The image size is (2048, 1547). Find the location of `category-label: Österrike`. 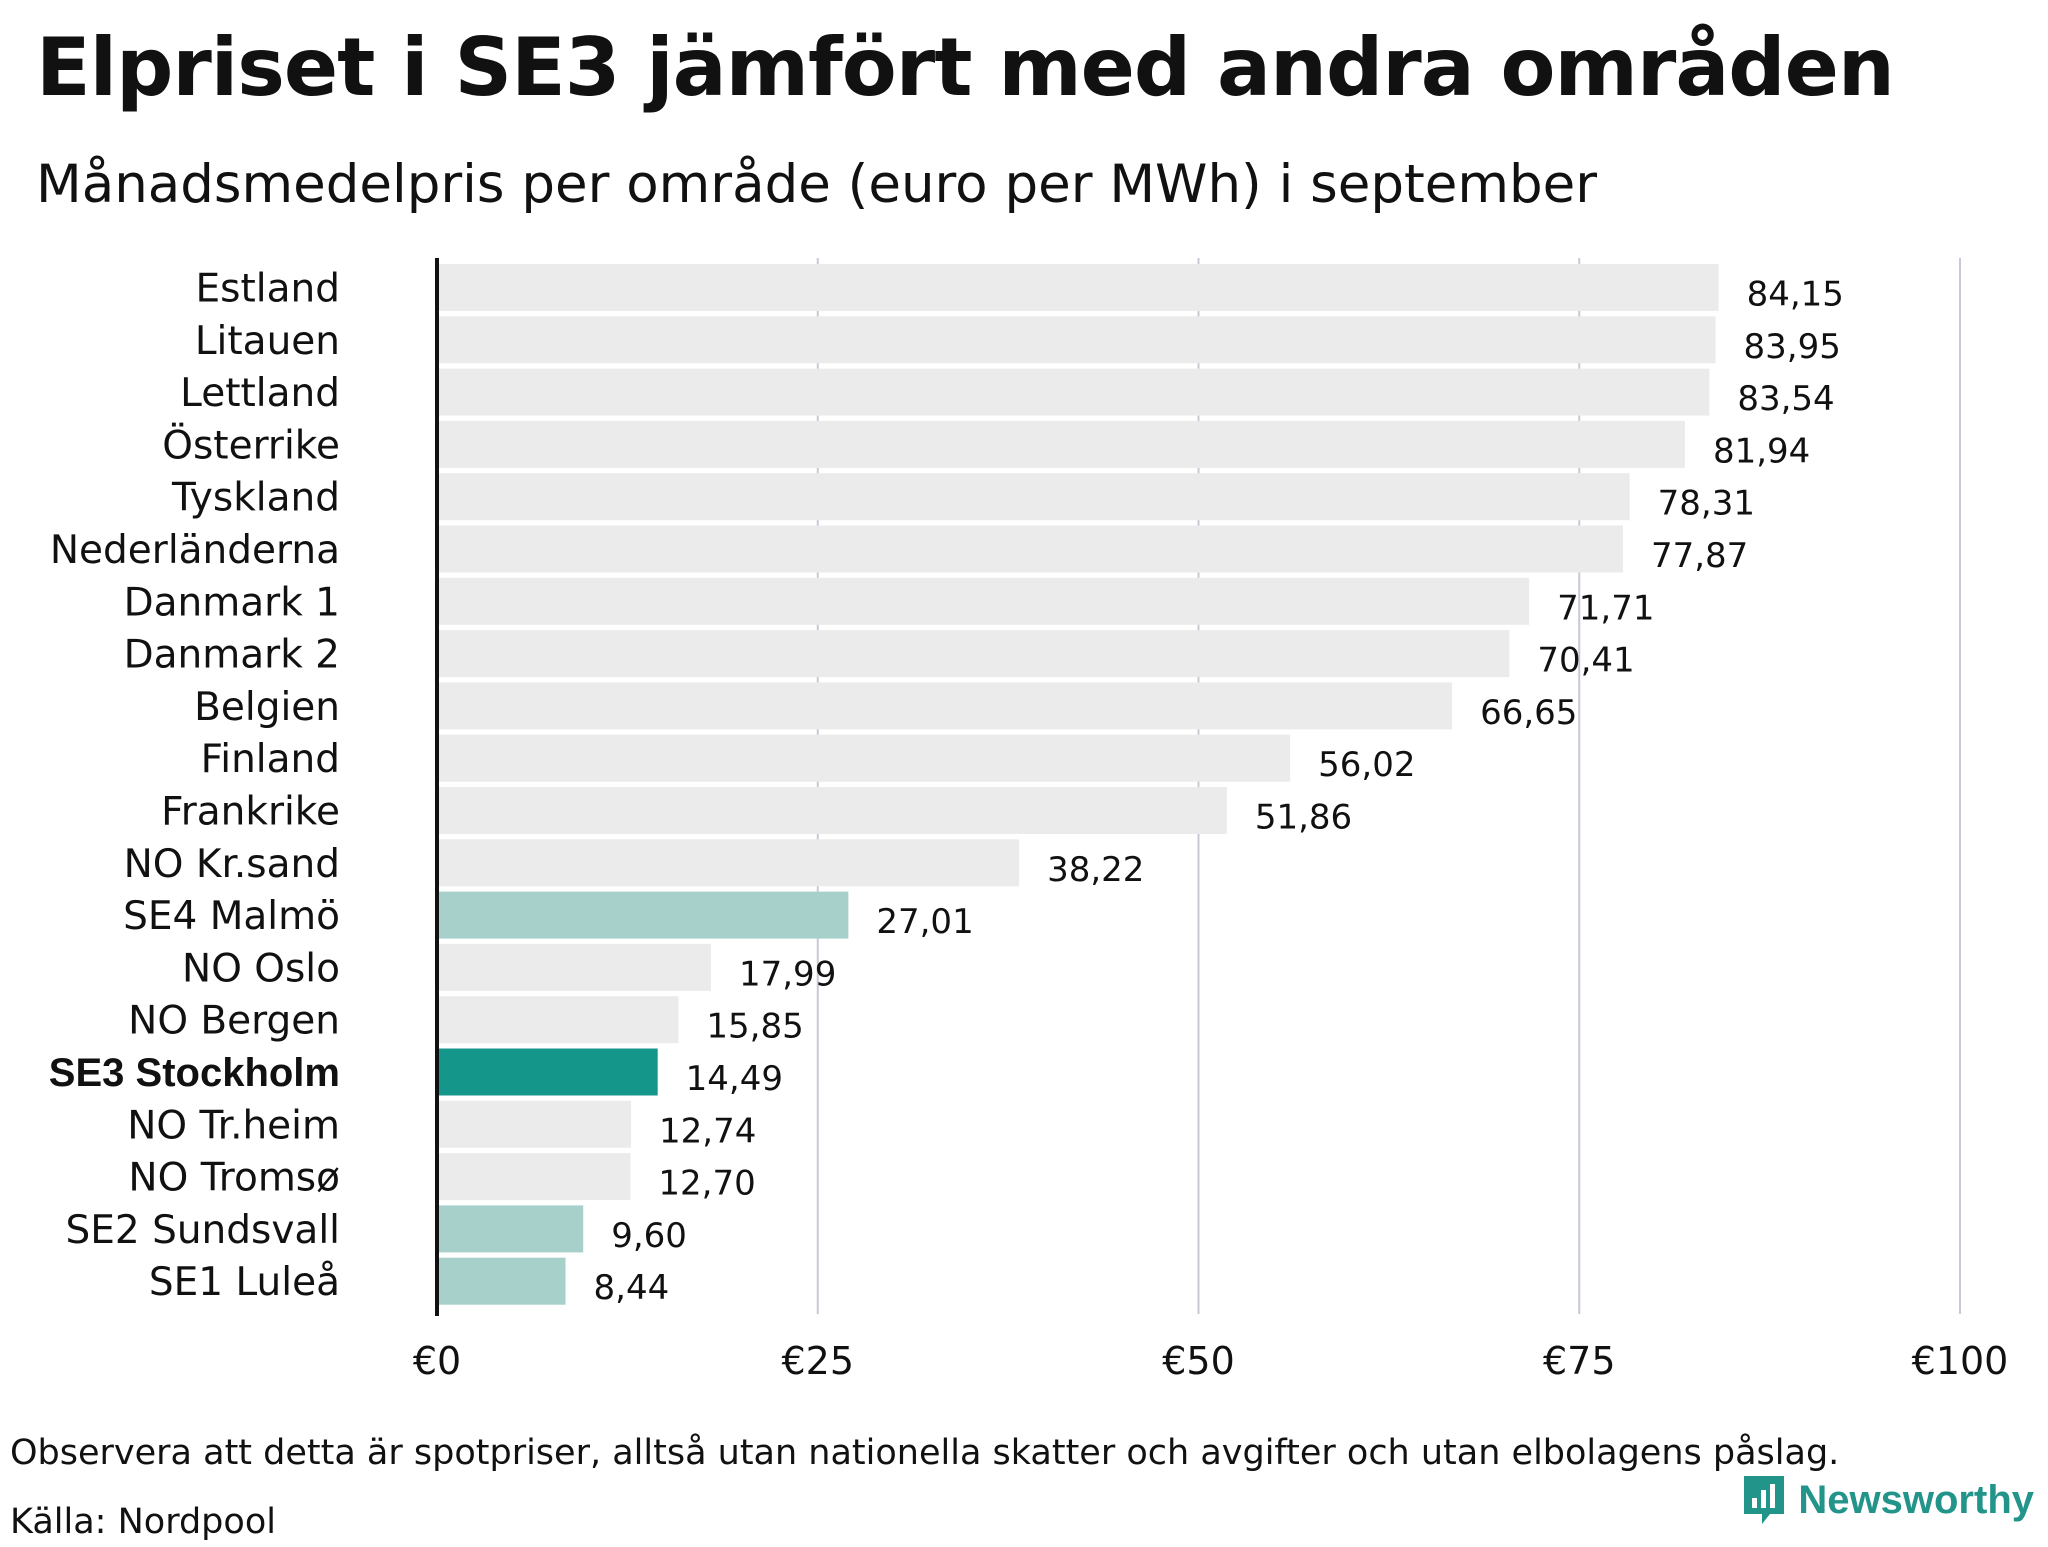

category-label: Österrike is located at coordinates (251, 445).